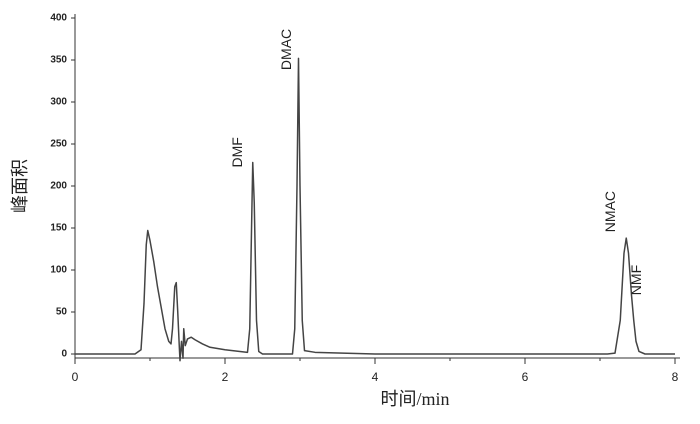  I want to click on peak-label: DMF, so click(237, 152).